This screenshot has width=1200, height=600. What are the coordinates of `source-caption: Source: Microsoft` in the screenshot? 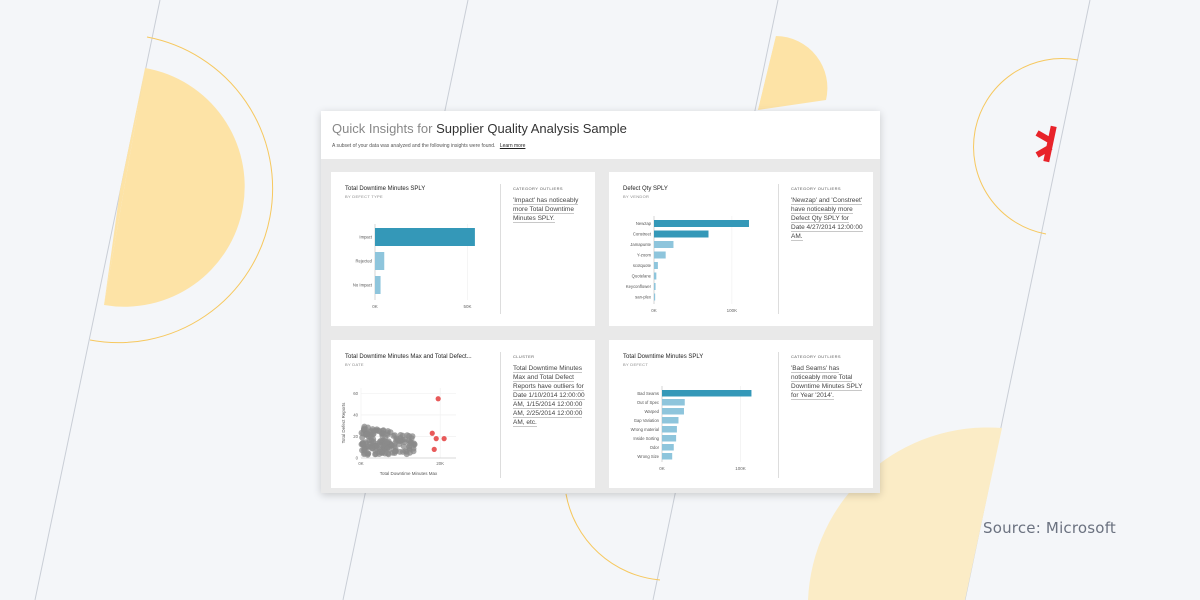 It's located at (1049, 528).